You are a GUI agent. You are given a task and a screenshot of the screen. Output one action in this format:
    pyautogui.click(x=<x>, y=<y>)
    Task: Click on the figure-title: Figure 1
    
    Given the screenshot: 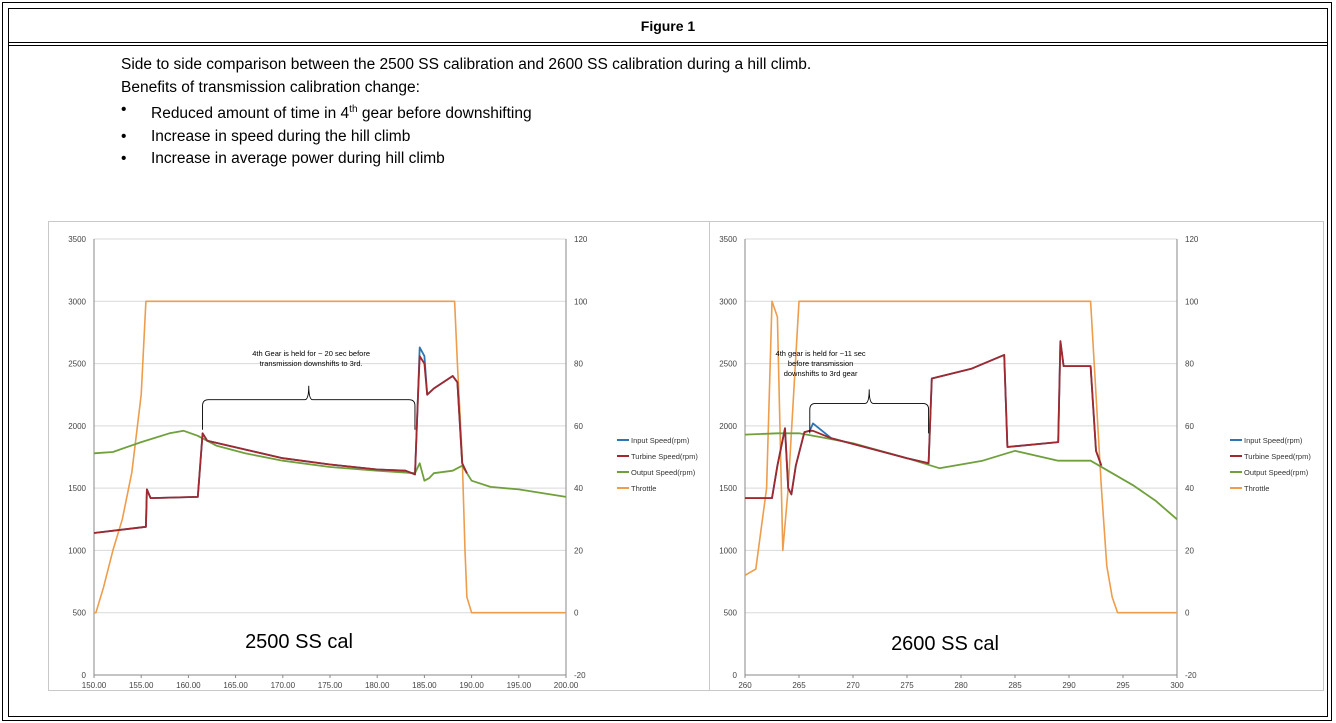 What is the action you would take?
    pyautogui.click(x=668, y=26)
    